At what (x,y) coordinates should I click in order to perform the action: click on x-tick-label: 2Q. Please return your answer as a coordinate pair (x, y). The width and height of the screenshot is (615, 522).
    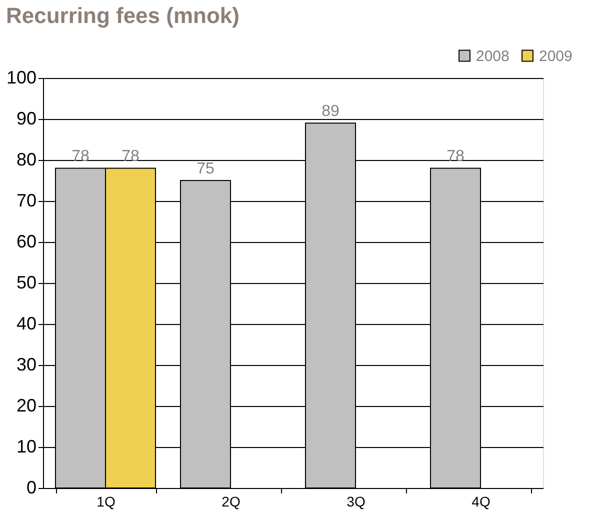
    Looking at the image, I should click on (231, 502).